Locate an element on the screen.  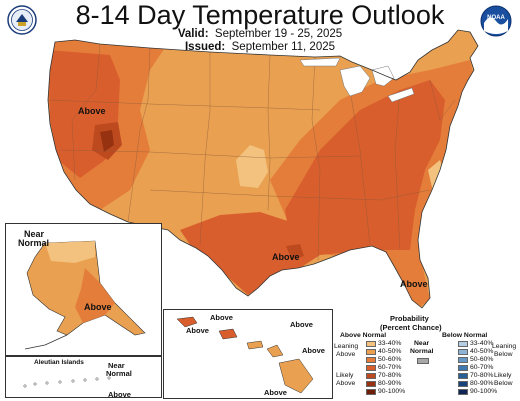
issued-value: September 11, 2025 is located at coordinates (283, 47).